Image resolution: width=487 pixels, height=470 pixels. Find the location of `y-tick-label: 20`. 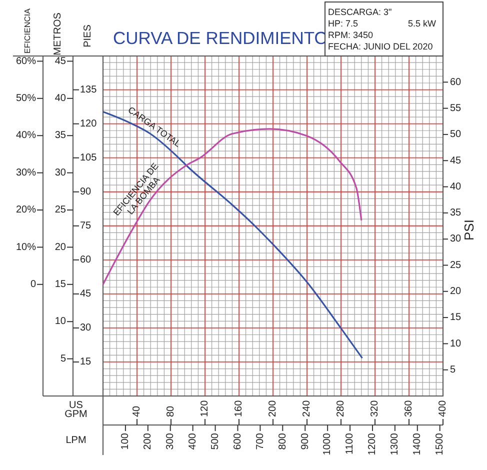

y-tick-label: 20 is located at coordinates (60, 247).